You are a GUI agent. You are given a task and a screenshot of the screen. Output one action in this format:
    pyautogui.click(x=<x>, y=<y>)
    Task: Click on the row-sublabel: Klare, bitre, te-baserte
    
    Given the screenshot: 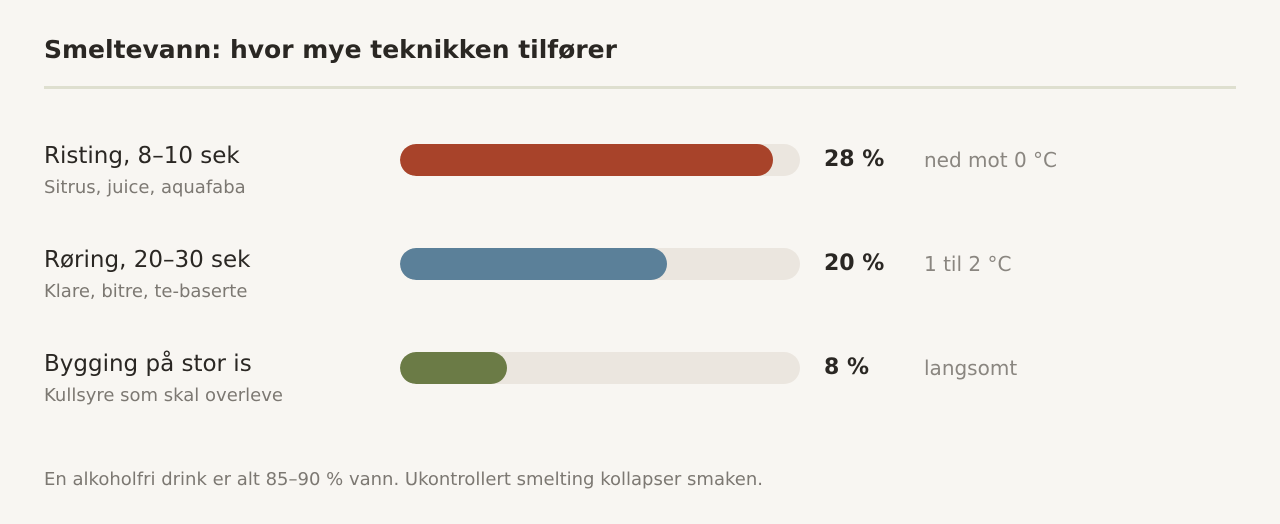 What is the action you would take?
    pyautogui.click(x=146, y=291)
    